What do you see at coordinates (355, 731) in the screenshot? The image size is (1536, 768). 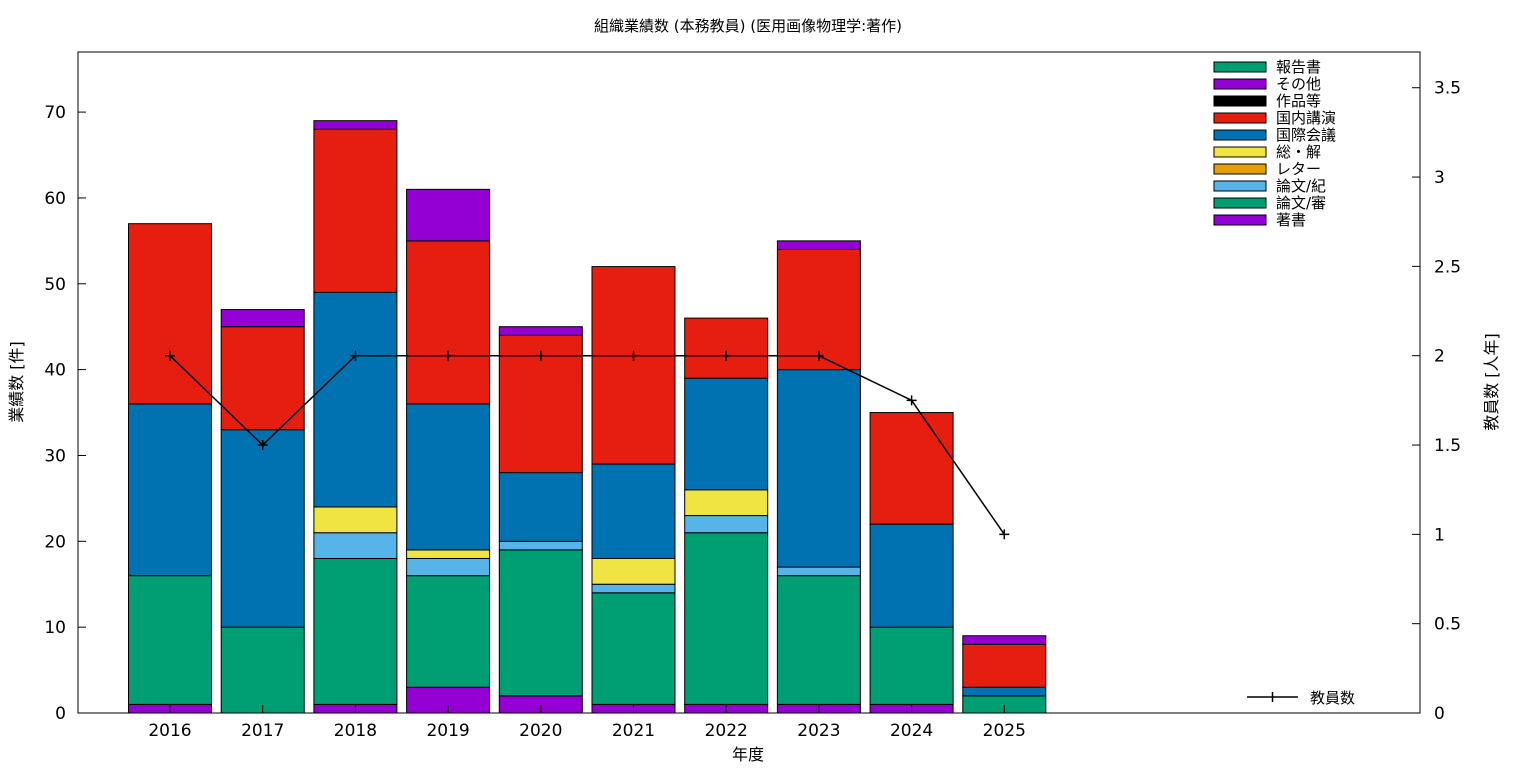 I see `x-tick-label: 2018` at bounding box center [355, 731].